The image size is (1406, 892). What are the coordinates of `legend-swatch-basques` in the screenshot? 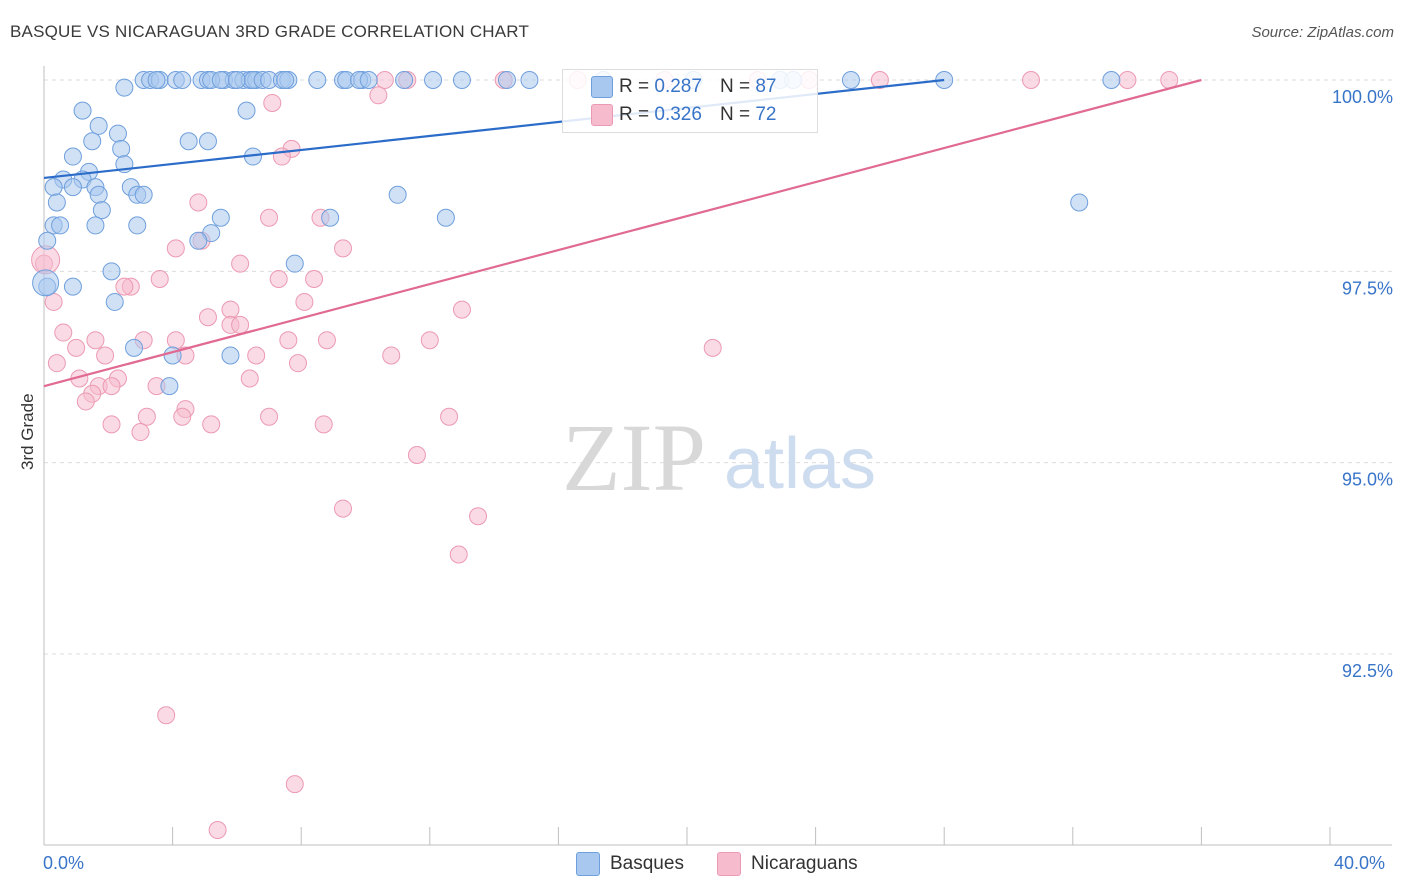 It's located at (588, 864).